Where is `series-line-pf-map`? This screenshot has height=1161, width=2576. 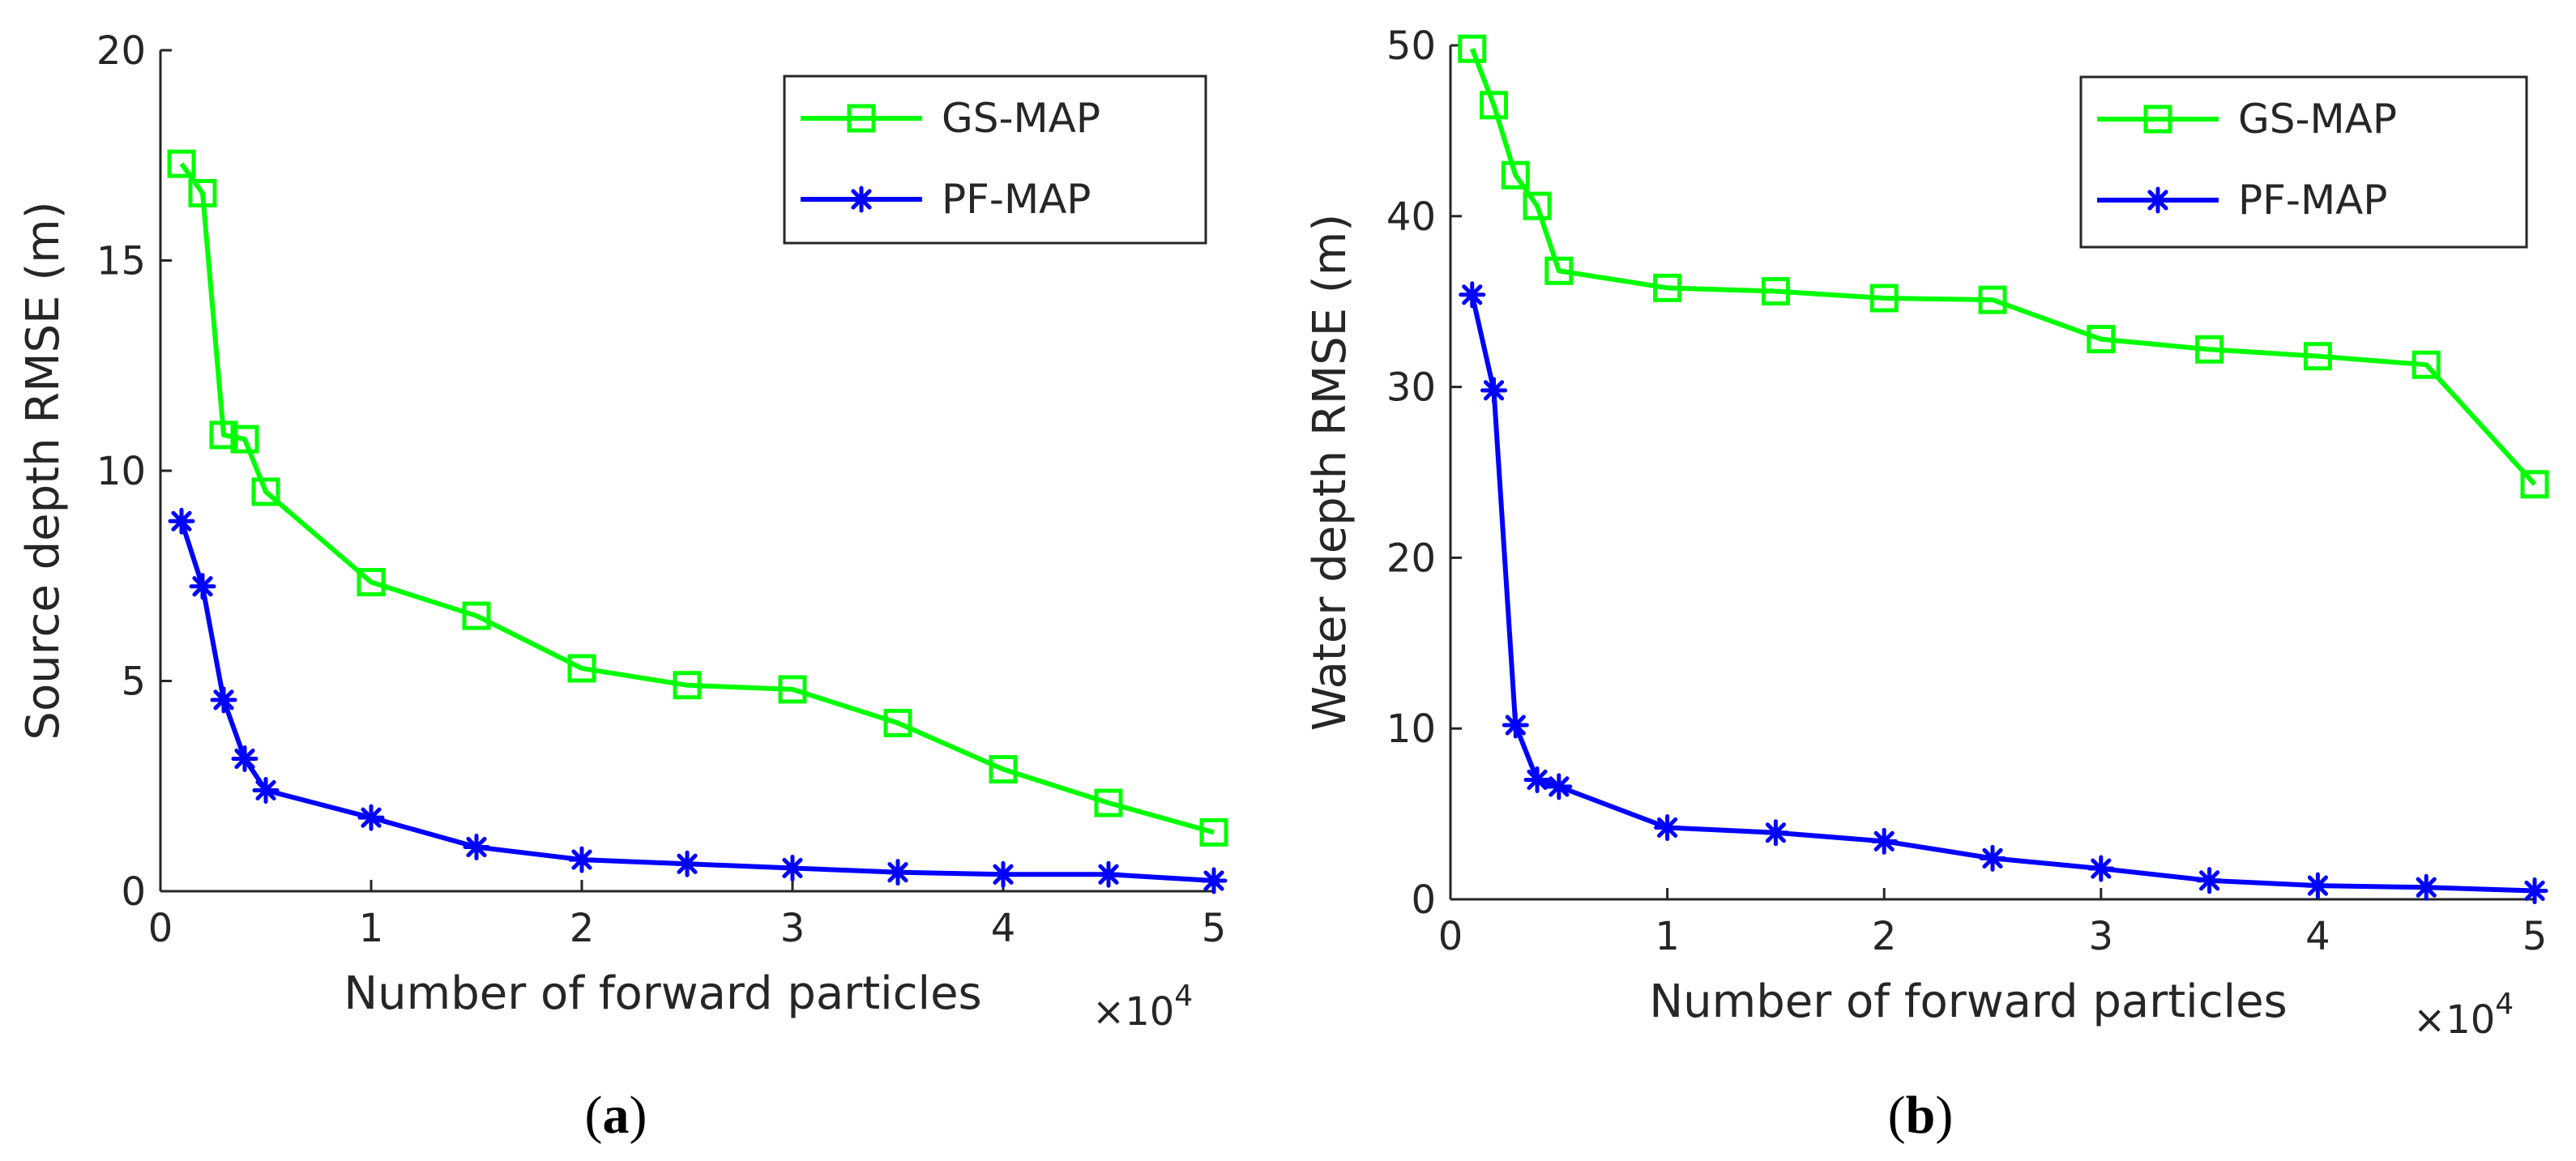
series-line-pf-map is located at coordinates (697, 702).